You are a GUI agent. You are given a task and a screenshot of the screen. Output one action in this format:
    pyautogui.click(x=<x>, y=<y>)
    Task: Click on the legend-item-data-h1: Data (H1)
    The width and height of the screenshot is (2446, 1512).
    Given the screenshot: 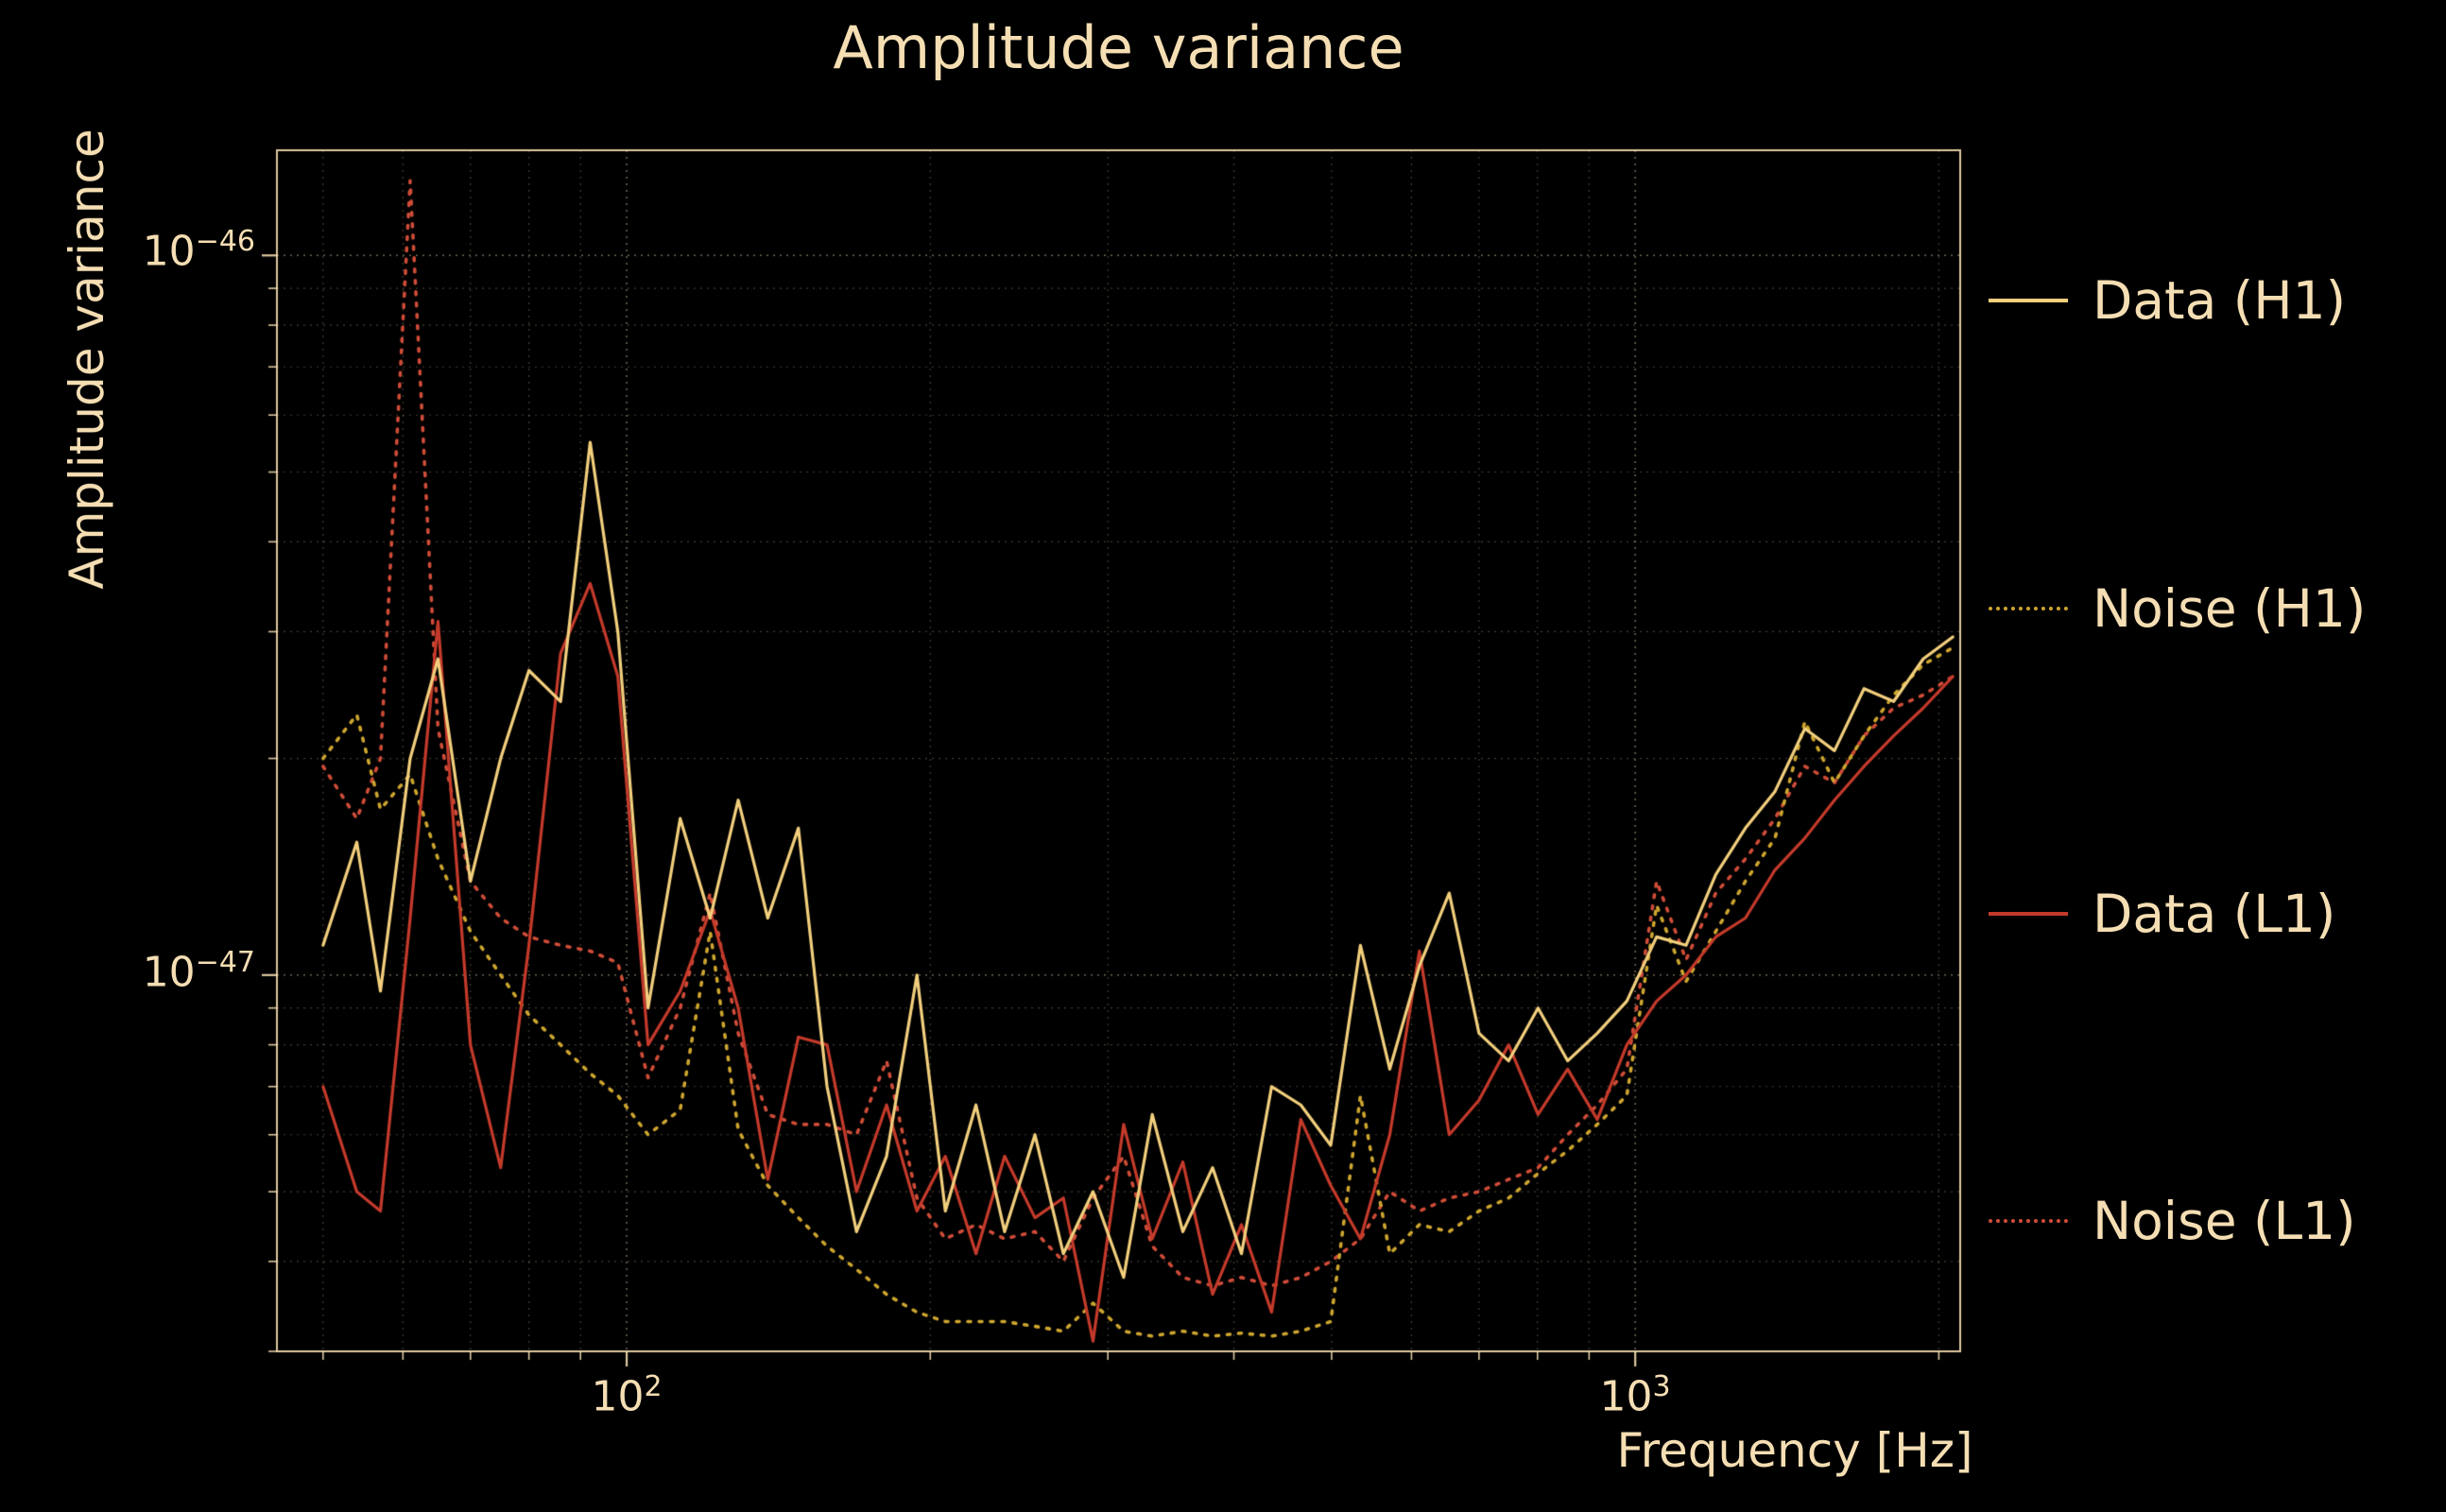 What is the action you would take?
    pyautogui.click(x=2167, y=300)
    